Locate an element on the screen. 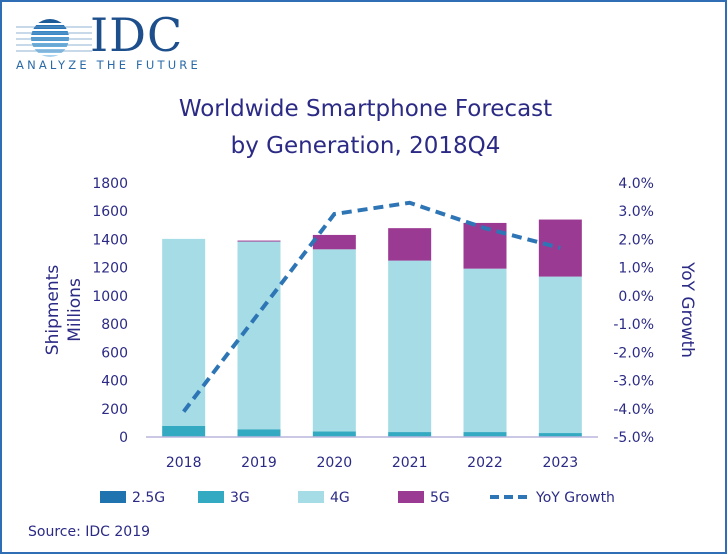  bar-5g-2023 is located at coordinates (560, 248).